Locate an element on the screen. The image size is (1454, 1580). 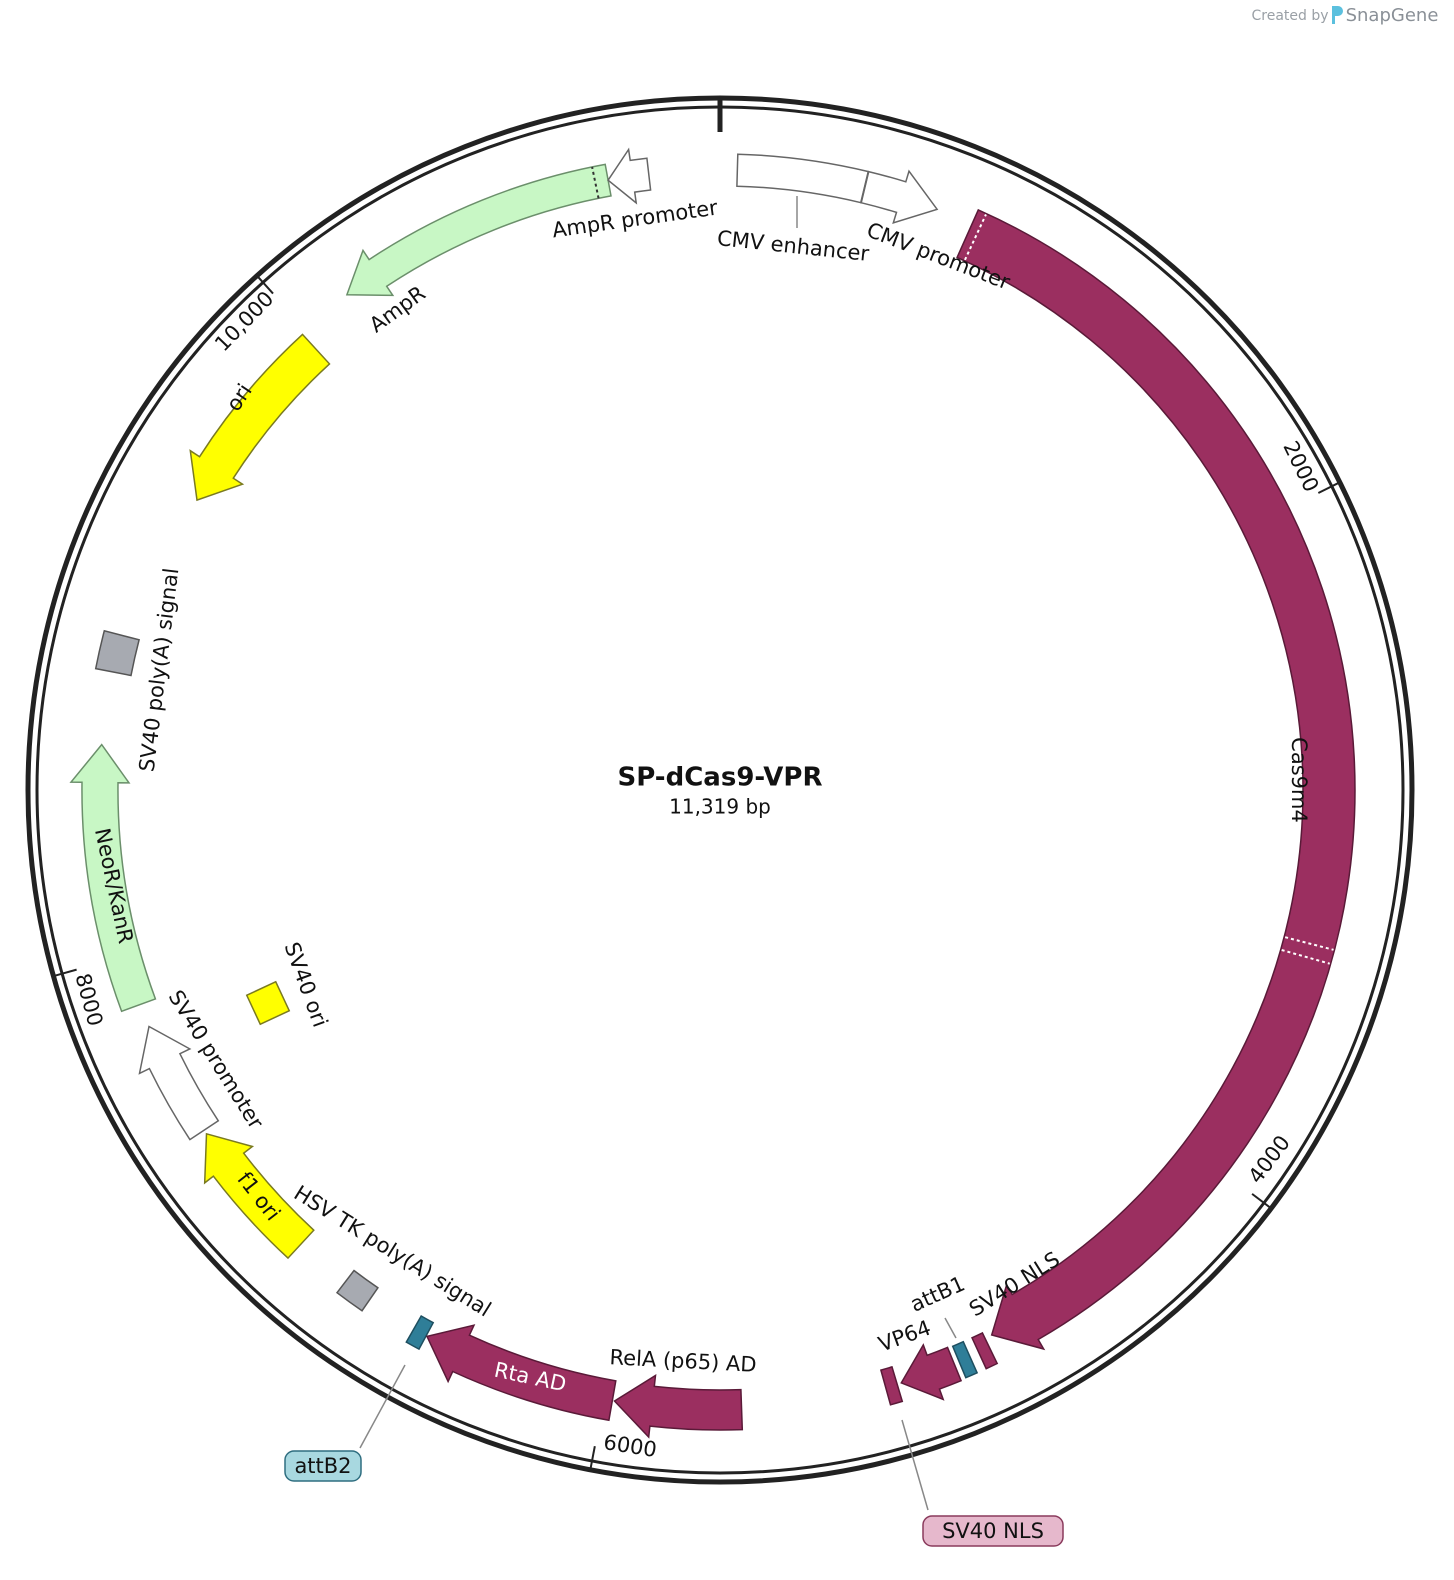
callout-label: attB2 is located at coordinates (322, 1466).